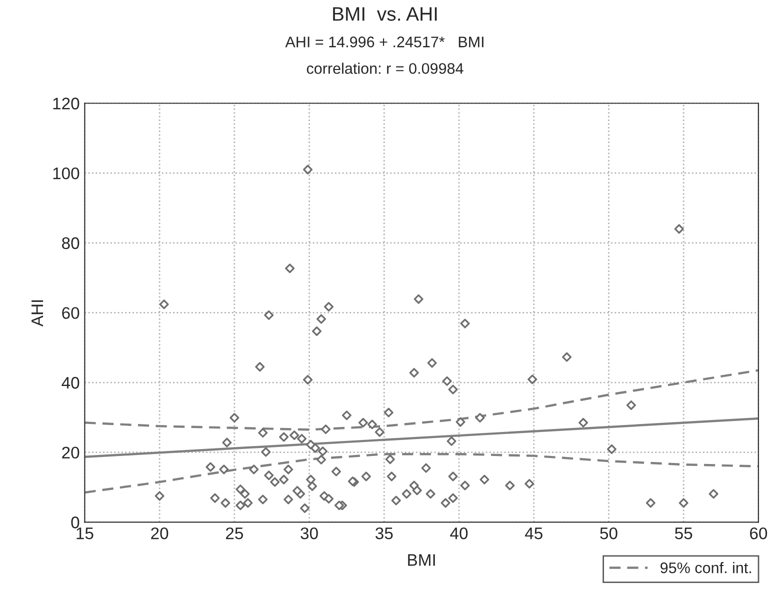 Image resolution: width=770 pixels, height=590 pixels. I want to click on y-tick-label: 20, so click(71, 452).